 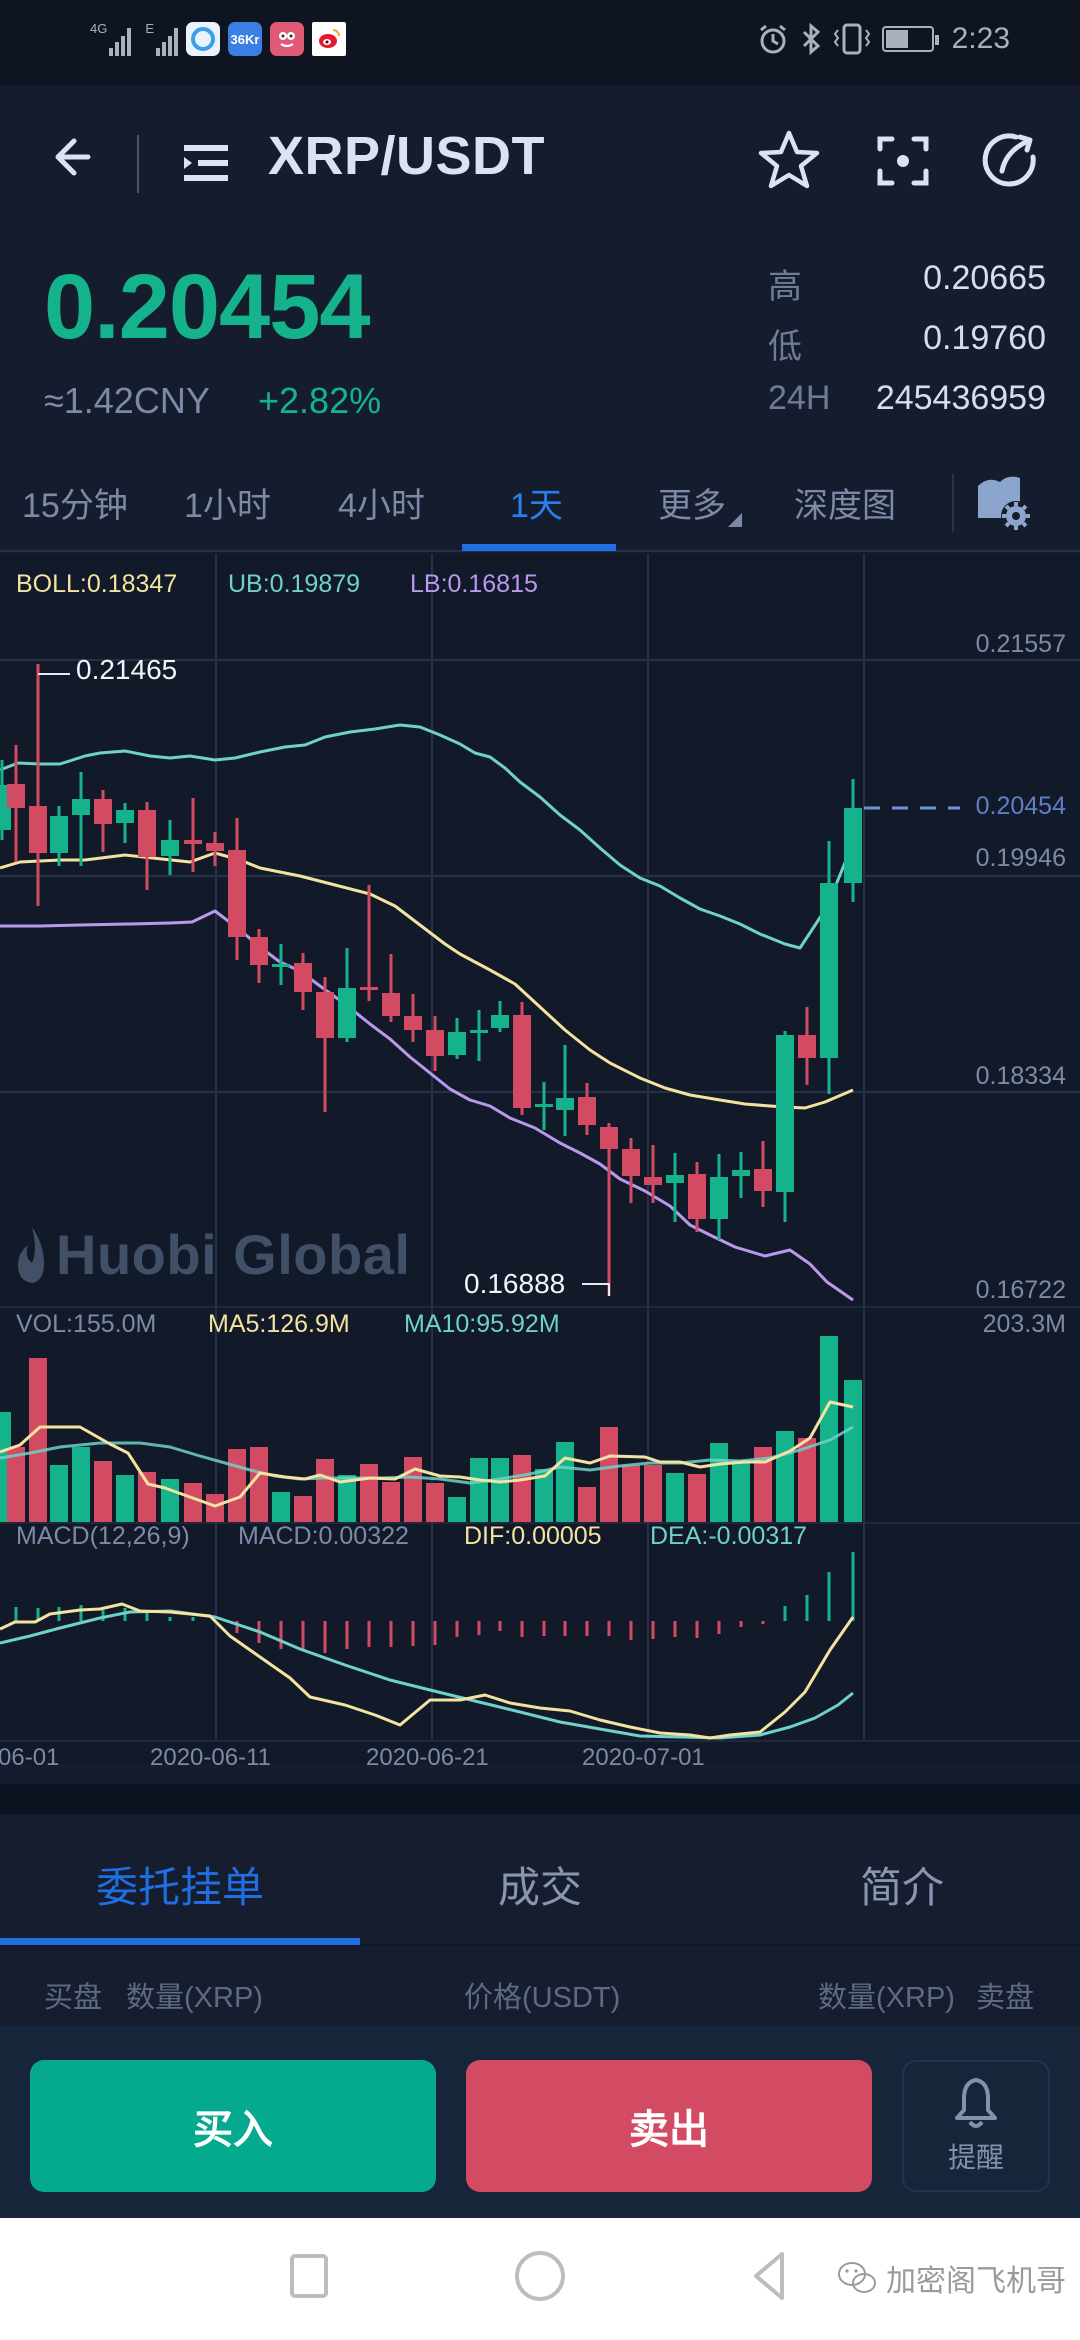 I want to click on buy-button: 买入, so click(x=233, y=2126).